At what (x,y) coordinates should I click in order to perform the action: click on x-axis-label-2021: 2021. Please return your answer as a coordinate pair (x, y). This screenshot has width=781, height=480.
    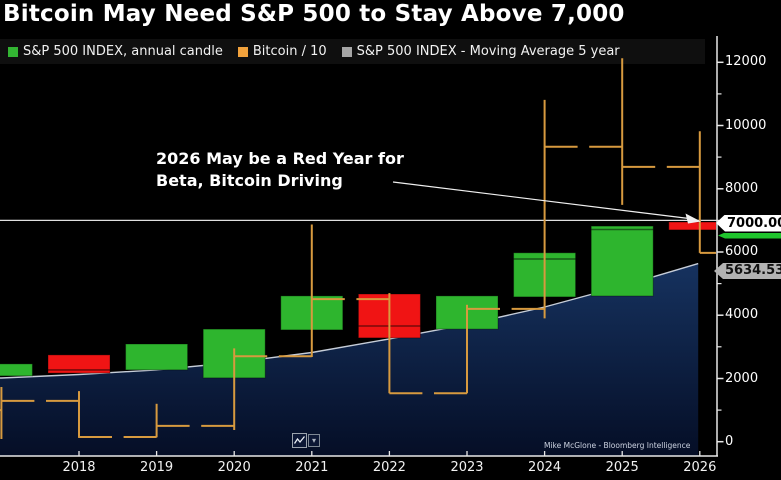
    Looking at the image, I should click on (312, 467).